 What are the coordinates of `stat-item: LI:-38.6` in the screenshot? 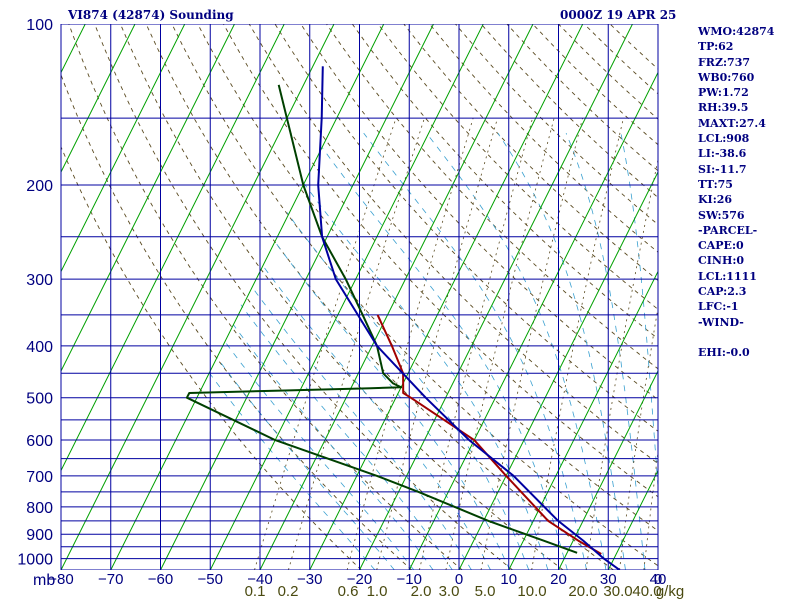 It's located at (722, 154).